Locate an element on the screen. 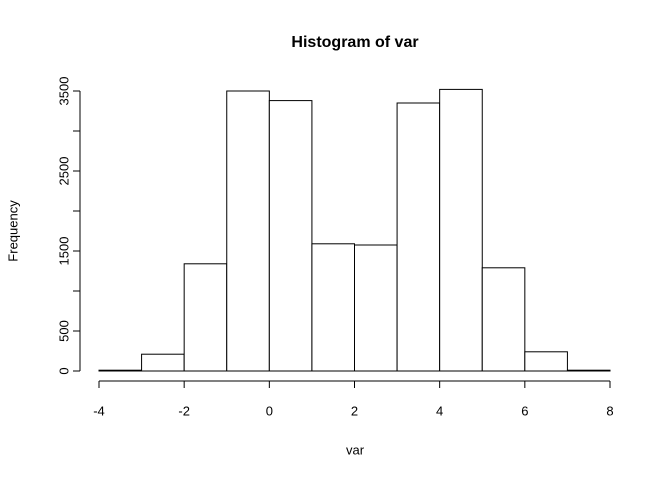  x-tick-label: -4 is located at coordinates (99, 410).